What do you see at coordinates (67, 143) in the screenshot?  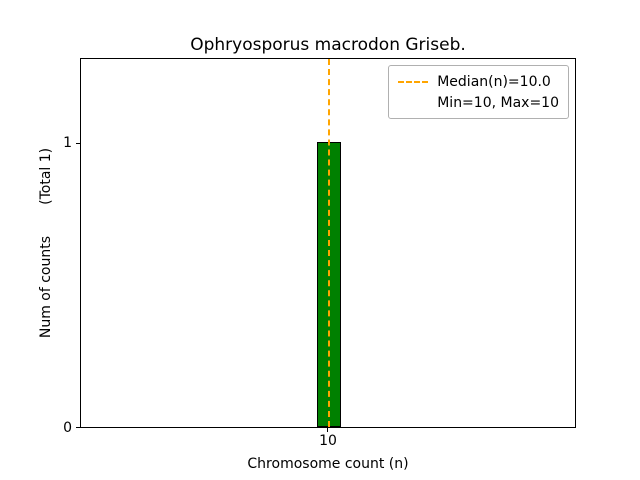 I see `y-tick-label-1: 1` at bounding box center [67, 143].